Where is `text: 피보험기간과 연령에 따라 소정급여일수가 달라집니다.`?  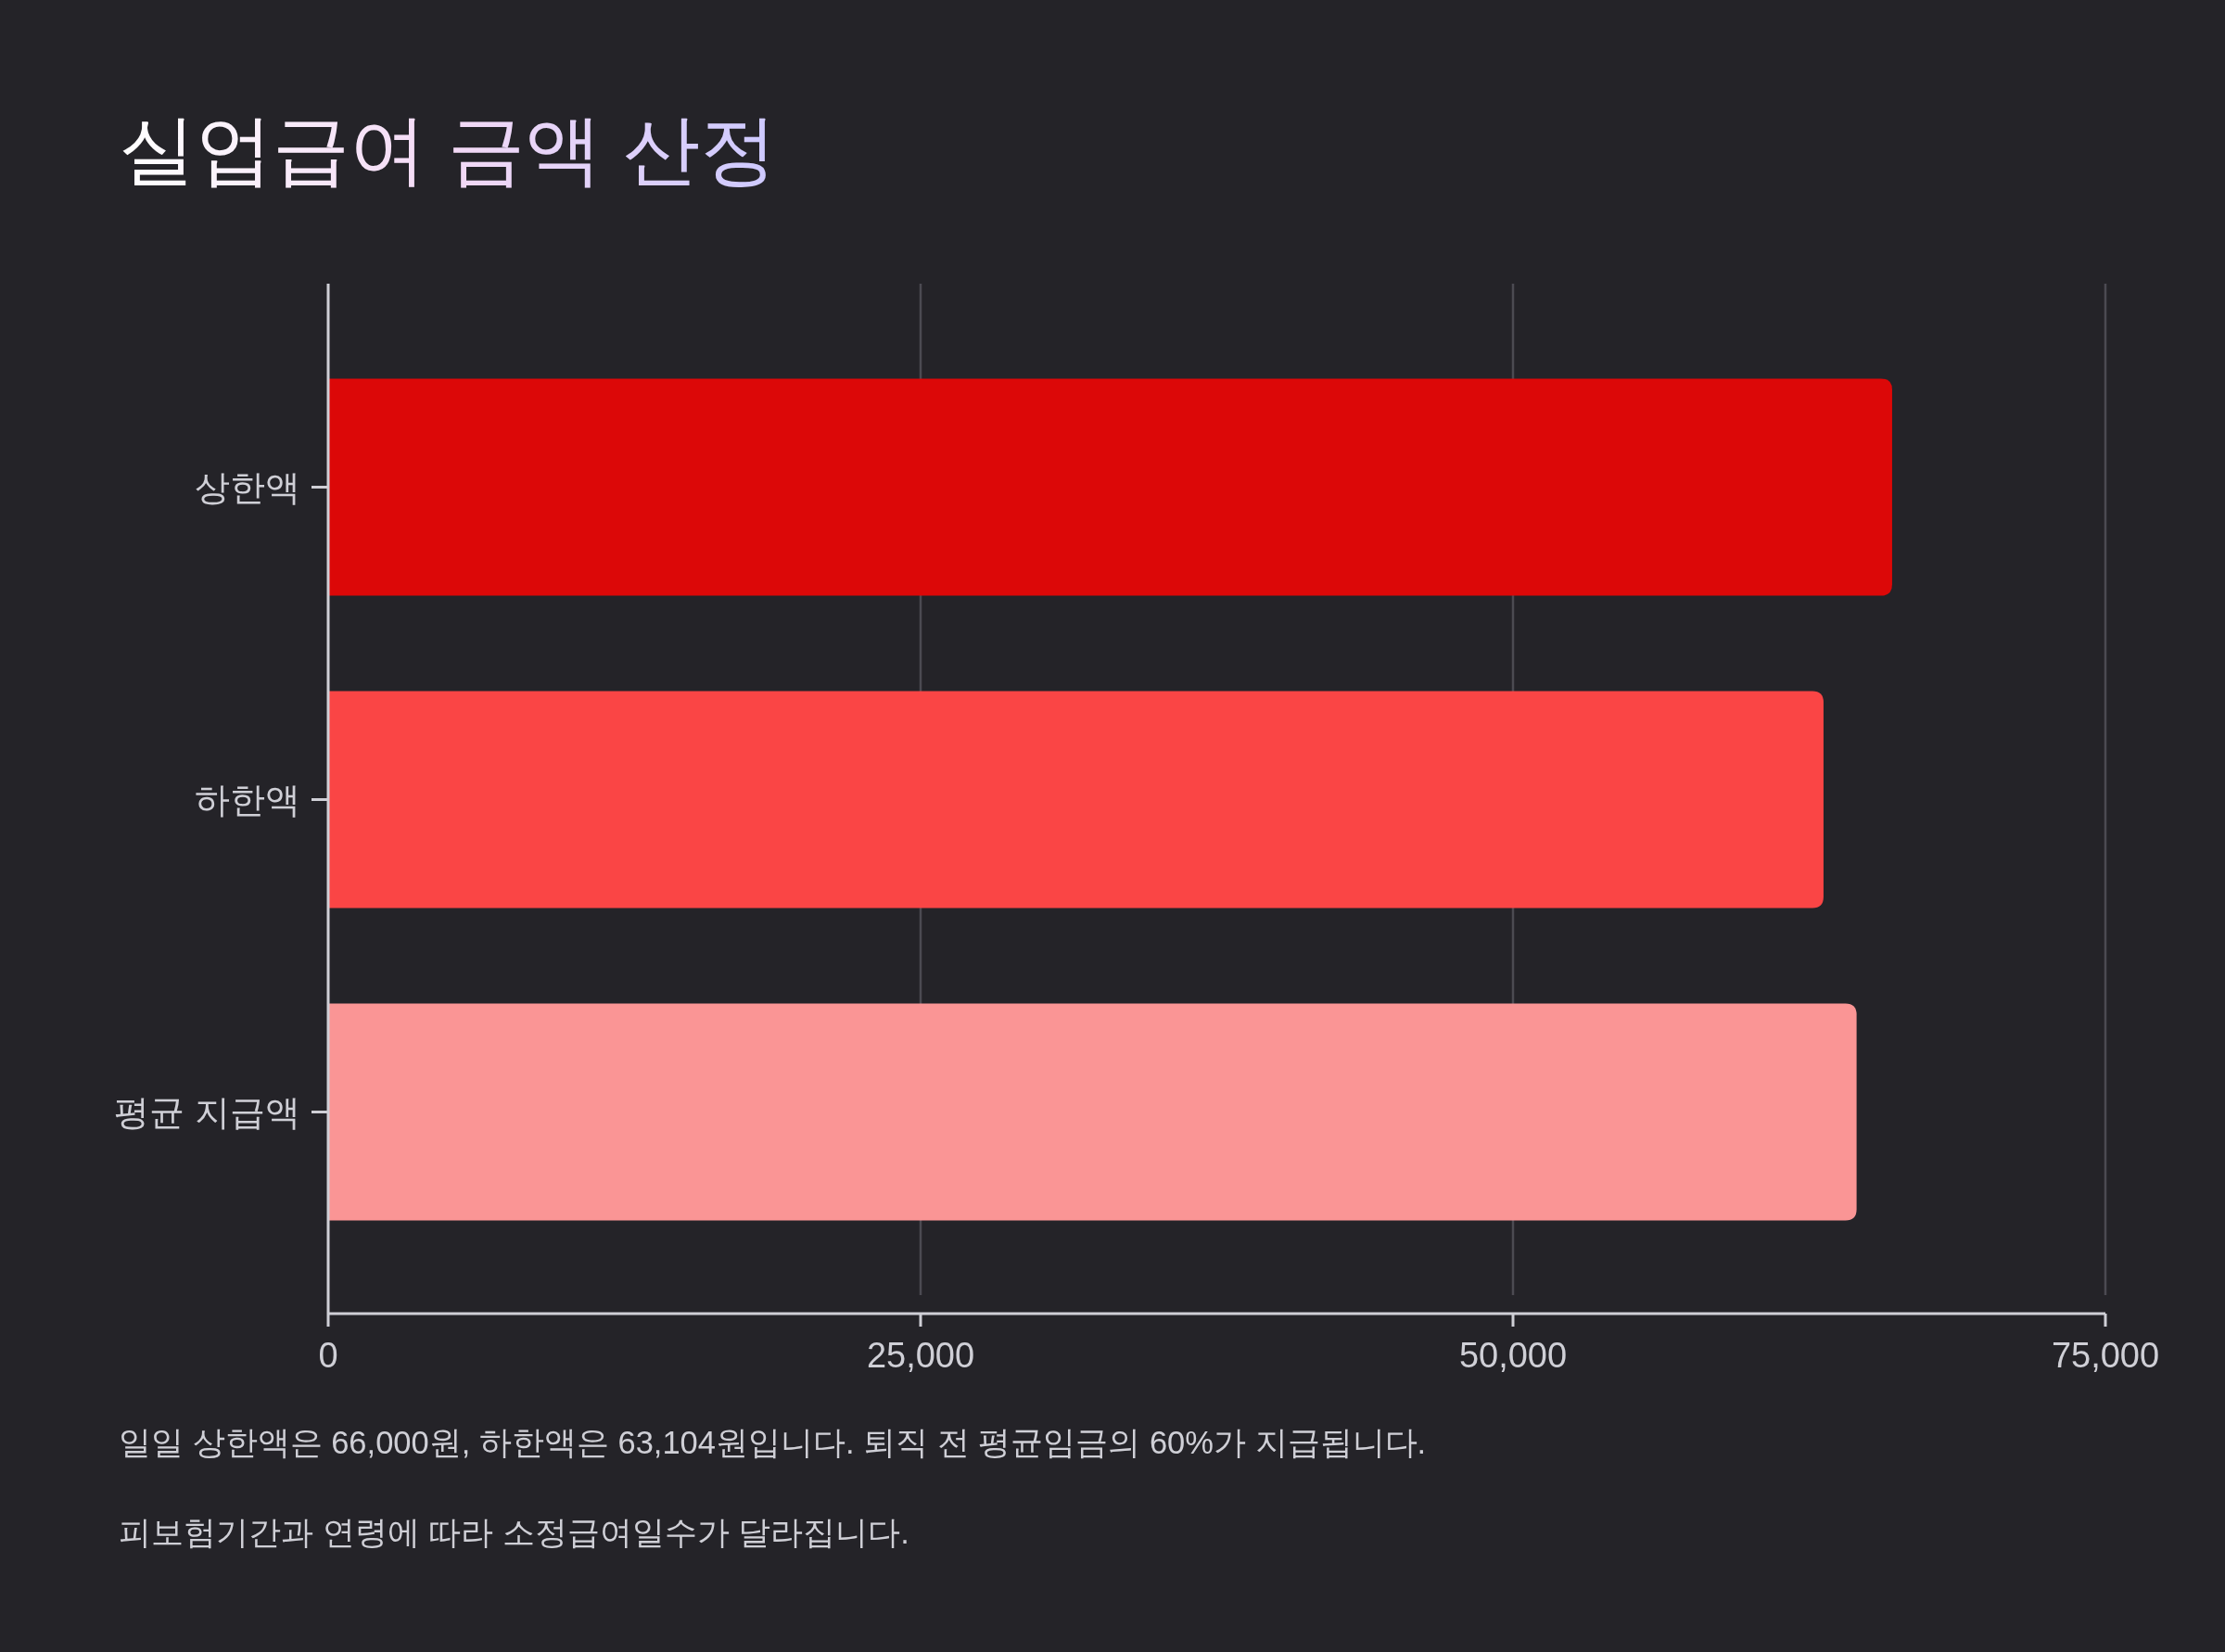
text: 피보험기간과 연령에 따라 소정급여일수가 달라집니다. is located at coordinates (514, 1532).